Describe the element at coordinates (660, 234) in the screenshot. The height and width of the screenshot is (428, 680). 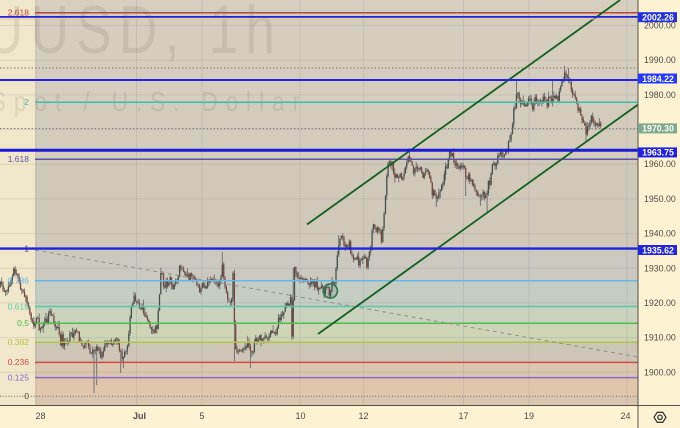
I see `svg-text: 1940.00` at that location.